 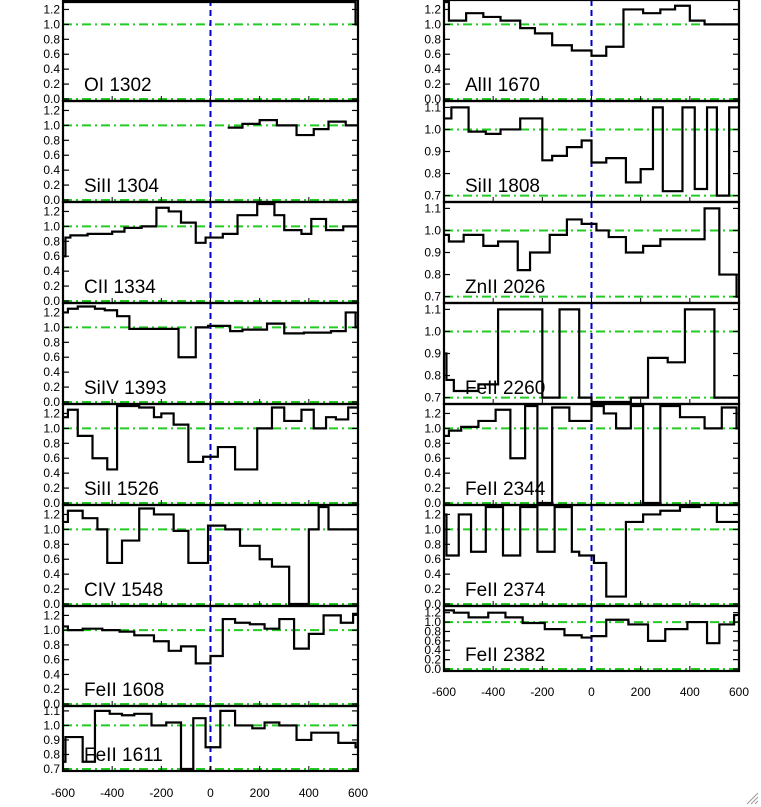 I want to click on ion-label-alii-1670: AlII 1670, so click(x=502, y=85).